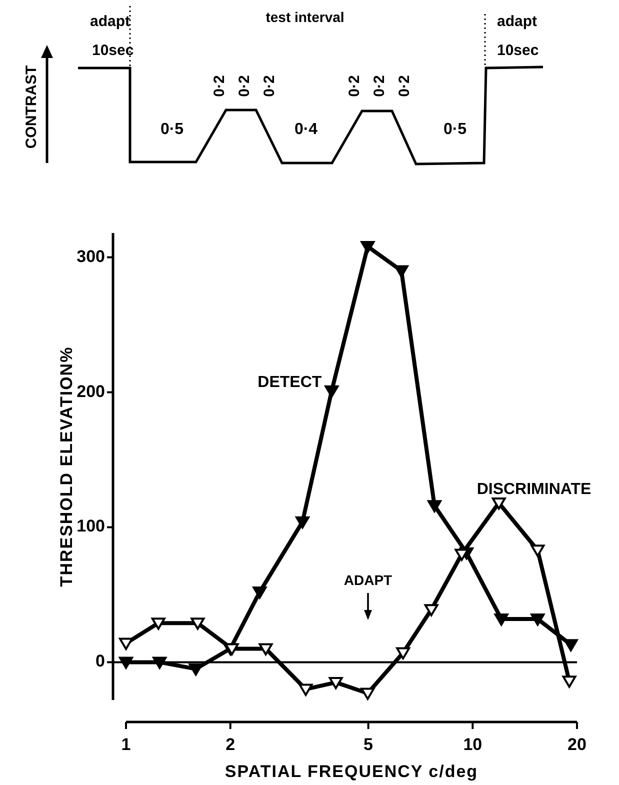  What do you see at coordinates (90, 526) in the screenshot?
I see `y-tick-label: 100` at bounding box center [90, 526].